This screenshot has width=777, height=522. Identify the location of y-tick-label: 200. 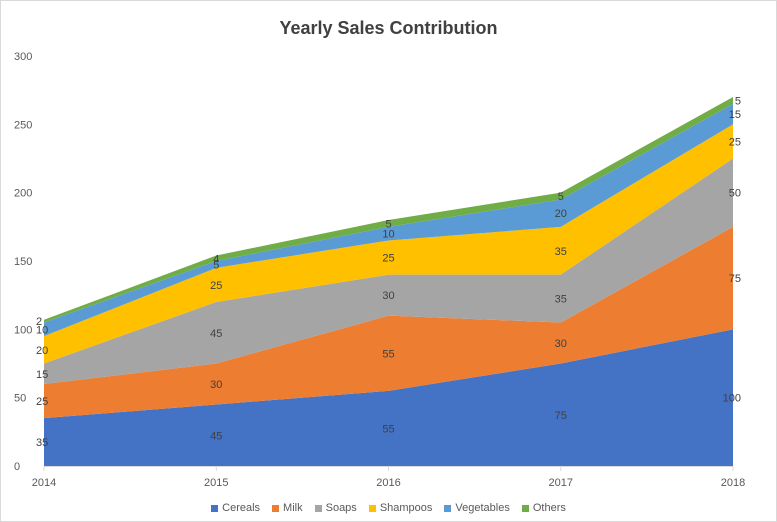
(23, 194).